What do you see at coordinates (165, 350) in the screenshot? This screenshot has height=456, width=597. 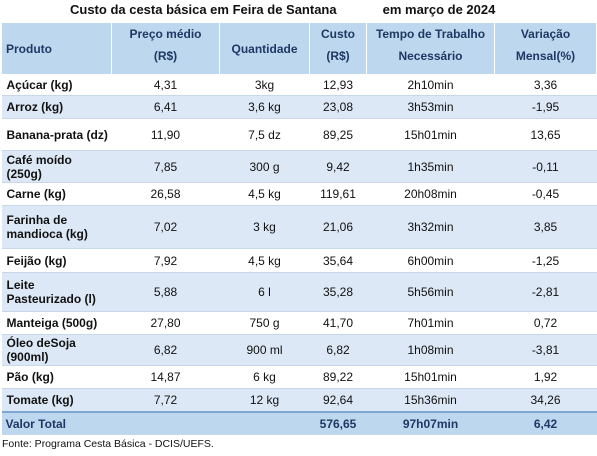 I see `cell-preco: 6,82` at bounding box center [165, 350].